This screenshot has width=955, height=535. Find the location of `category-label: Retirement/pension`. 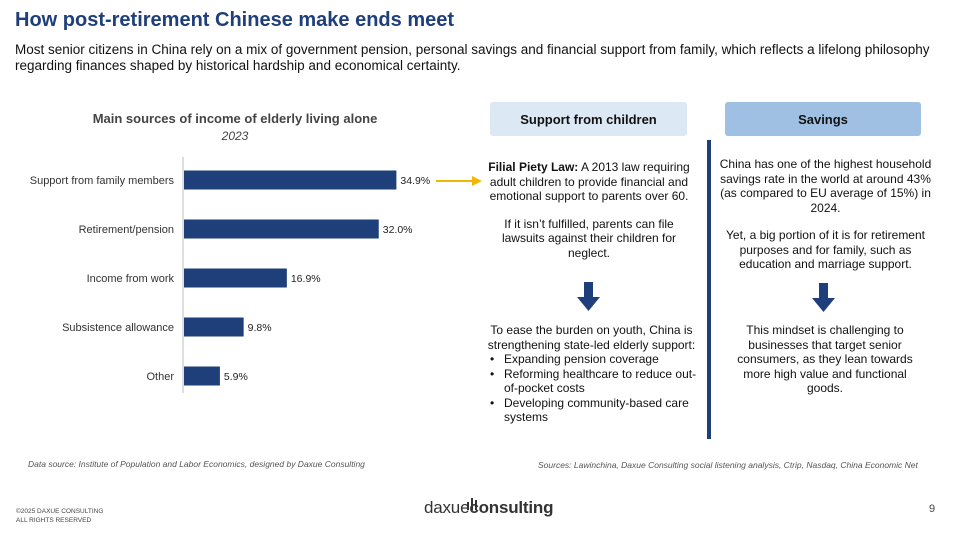

category-label: Retirement/pension is located at coordinates (126, 230).